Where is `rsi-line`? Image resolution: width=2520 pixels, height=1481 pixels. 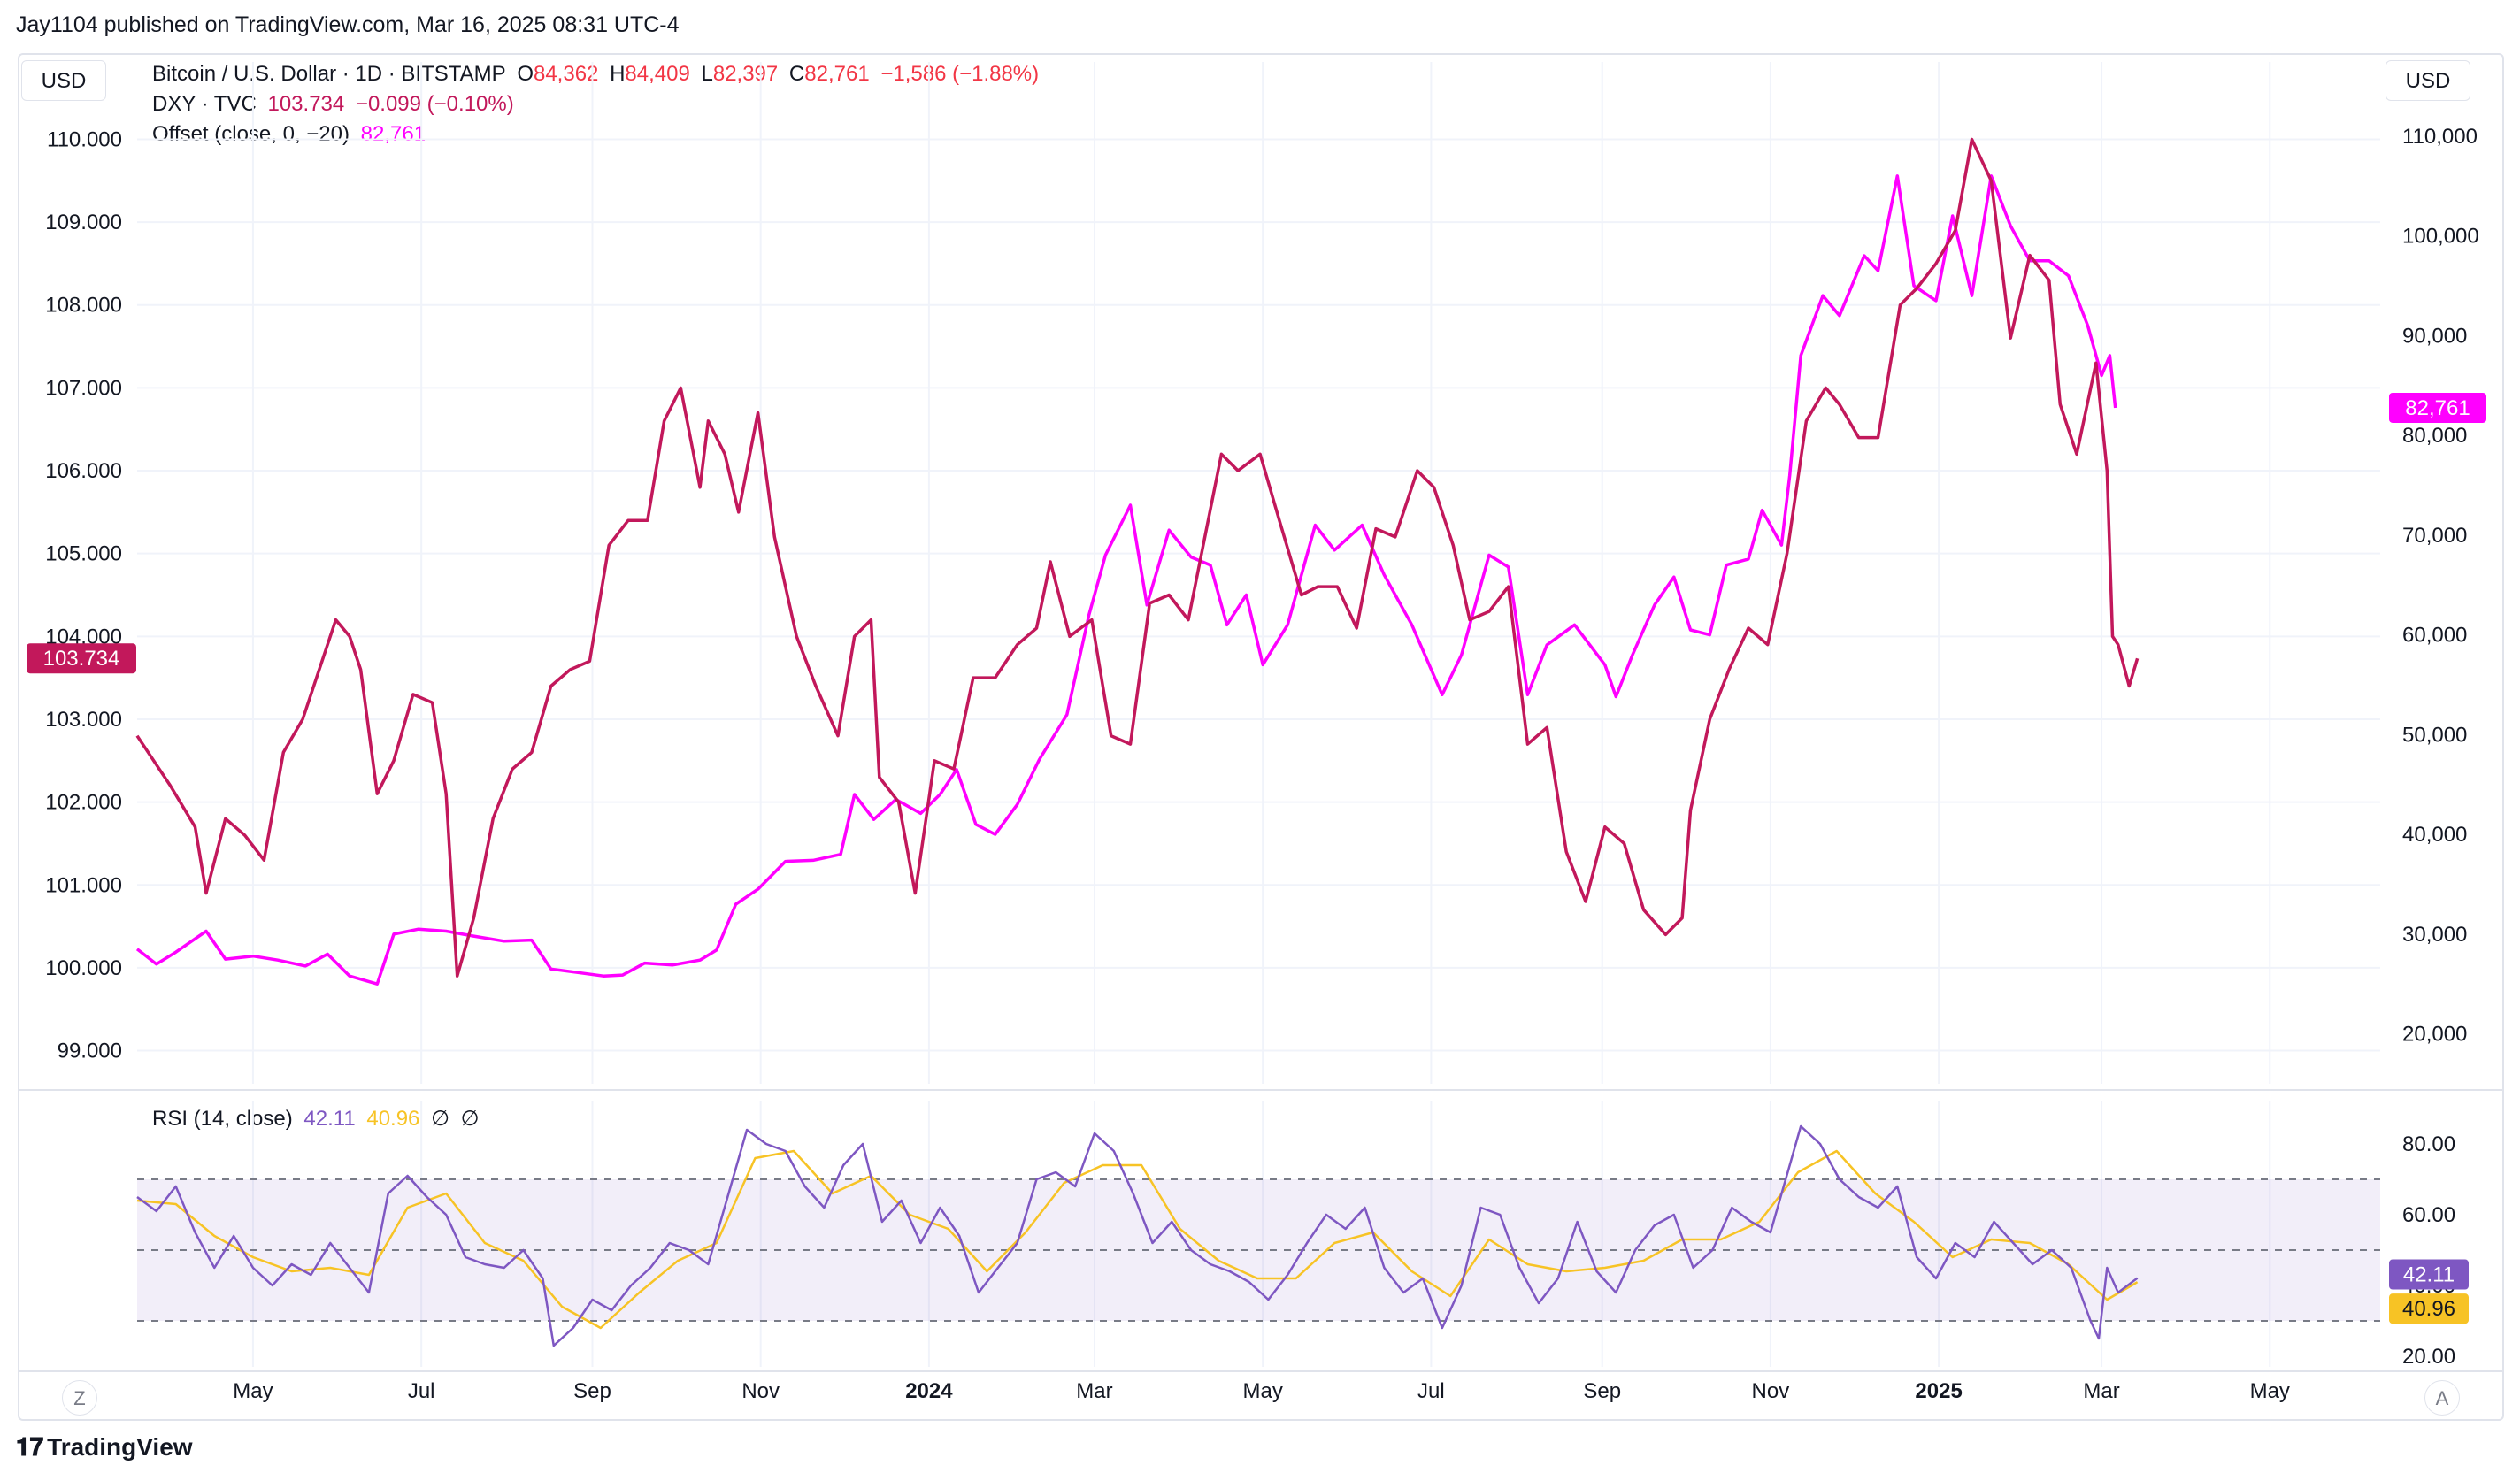 rsi-line is located at coordinates (1137, 1235).